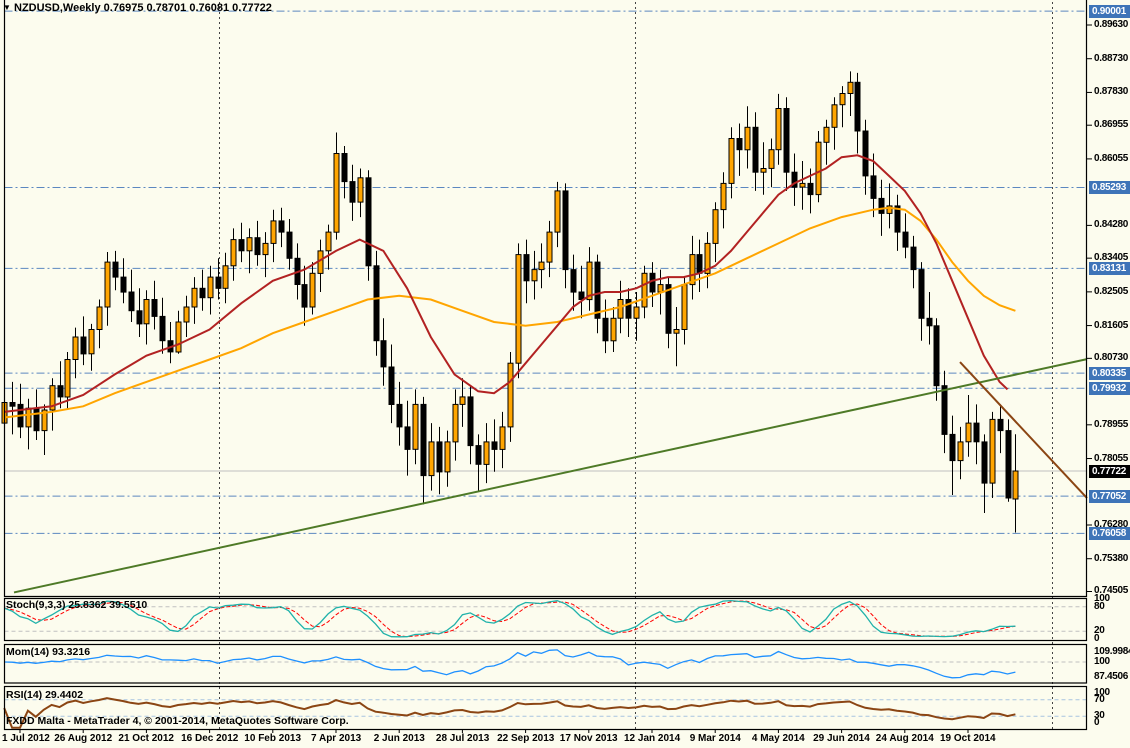  I want to click on momentum-panel-frame, so click(545, 663).